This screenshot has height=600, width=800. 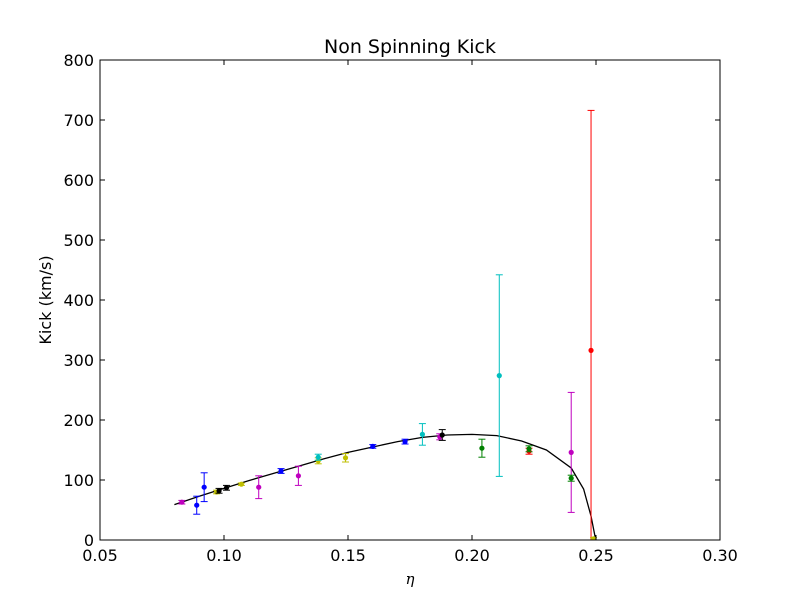 I want to click on x-tick-label: 0.30, so click(x=720, y=555).